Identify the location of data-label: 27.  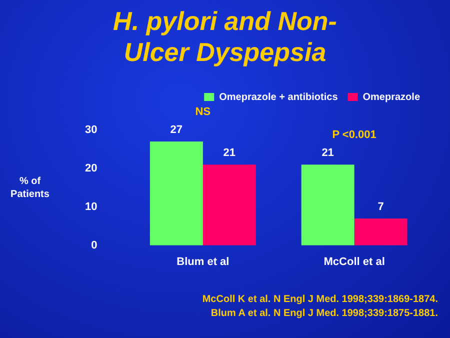
(176, 130).